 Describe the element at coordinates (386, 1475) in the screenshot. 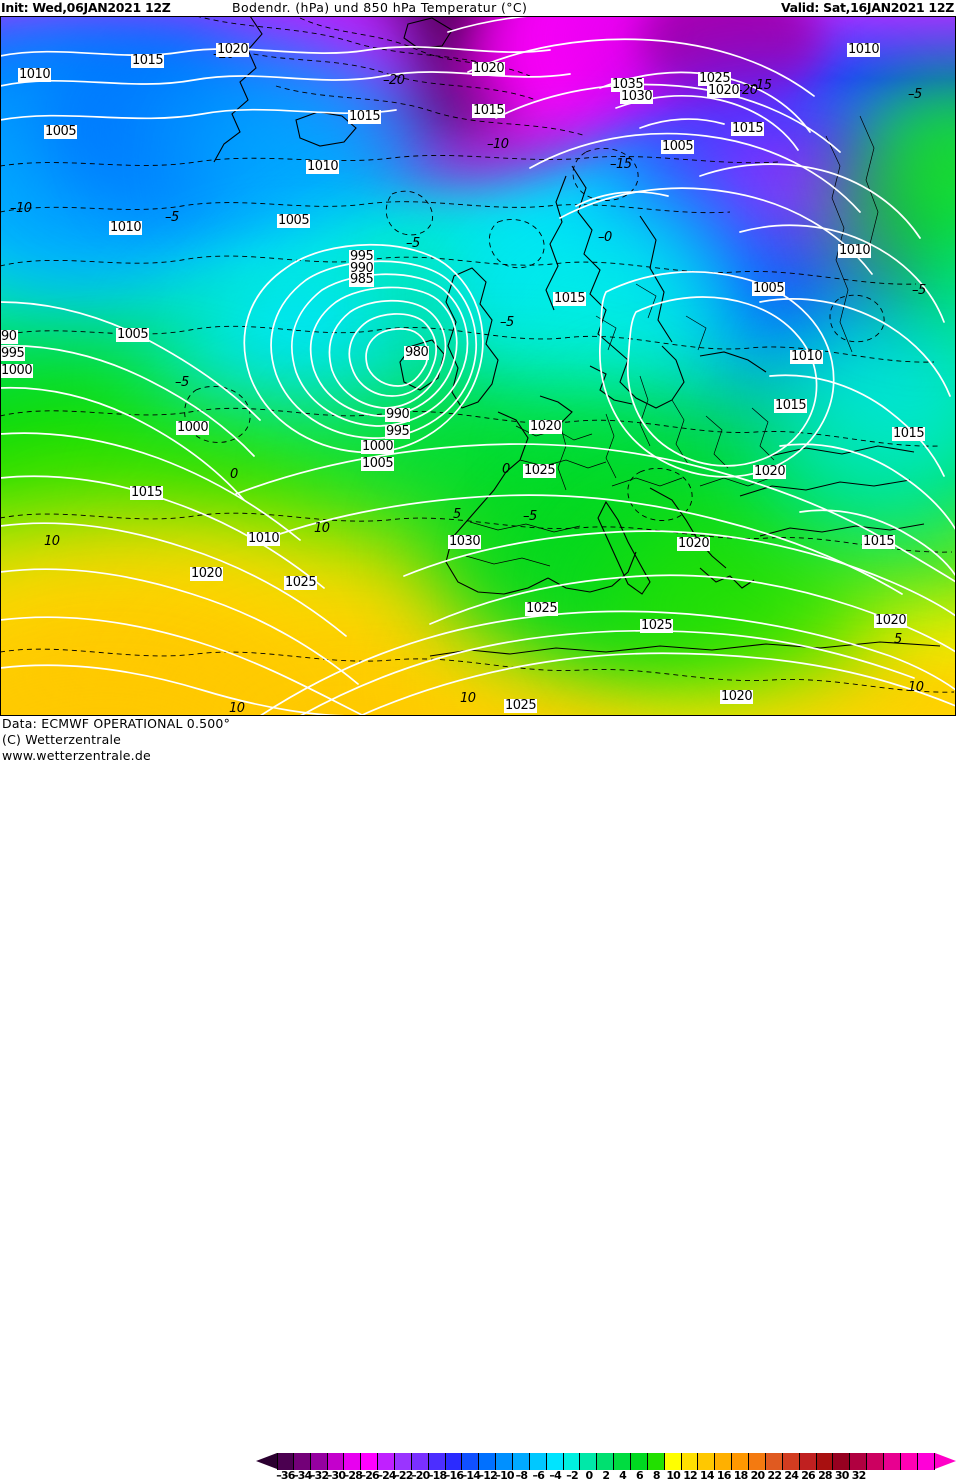

I see `colorbar-tick: –24` at that location.